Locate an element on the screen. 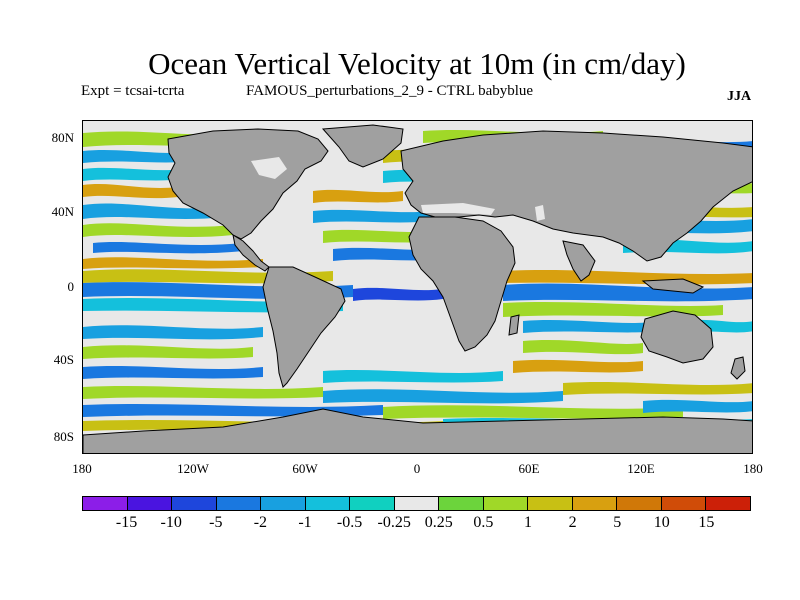 Image resolution: width=800 pixels, height=600 pixels. season-label: JJA is located at coordinates (739, 96).